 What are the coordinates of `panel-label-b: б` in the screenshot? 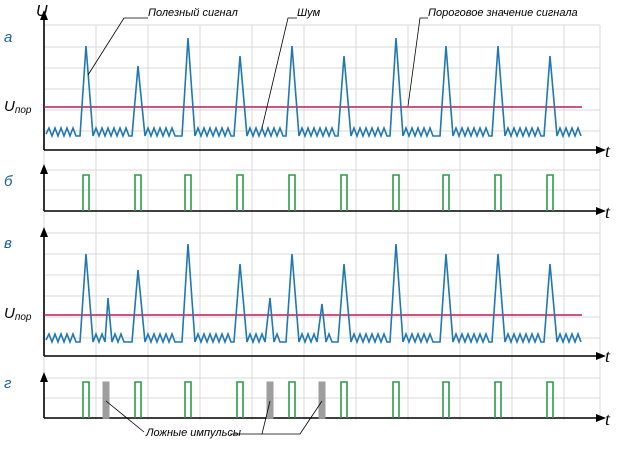 It's located at (8, 181).